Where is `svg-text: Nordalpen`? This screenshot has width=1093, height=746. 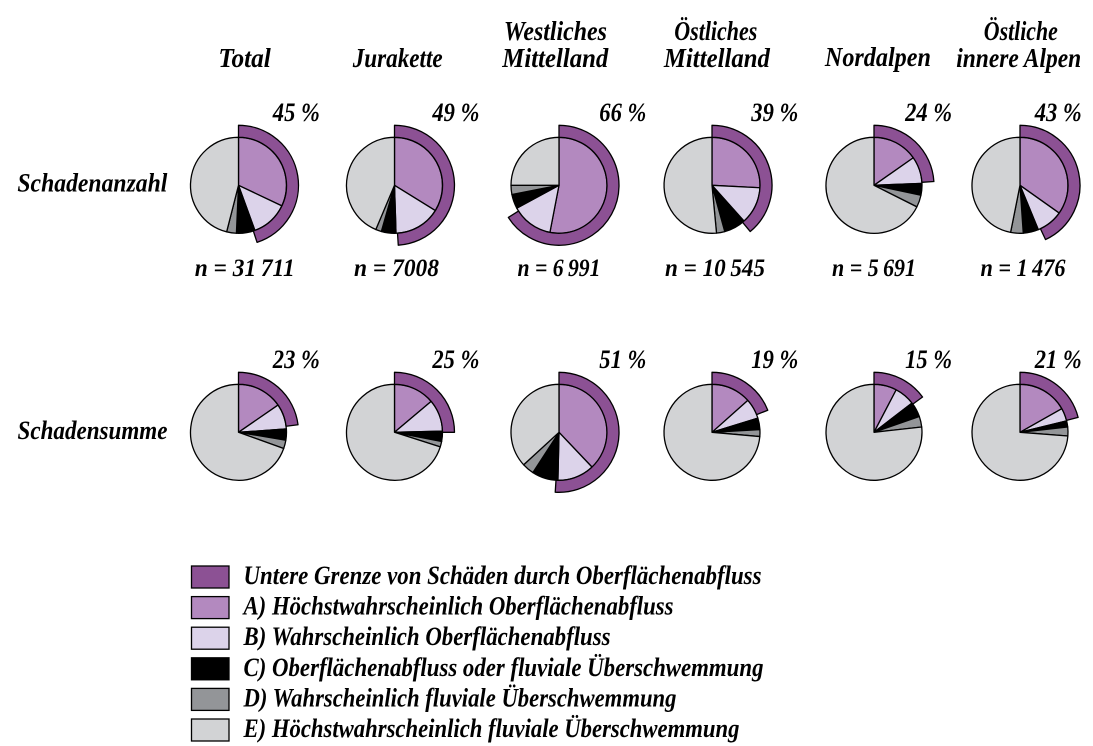 svg-text: Nordalpen is located at coordinates (877, 57).